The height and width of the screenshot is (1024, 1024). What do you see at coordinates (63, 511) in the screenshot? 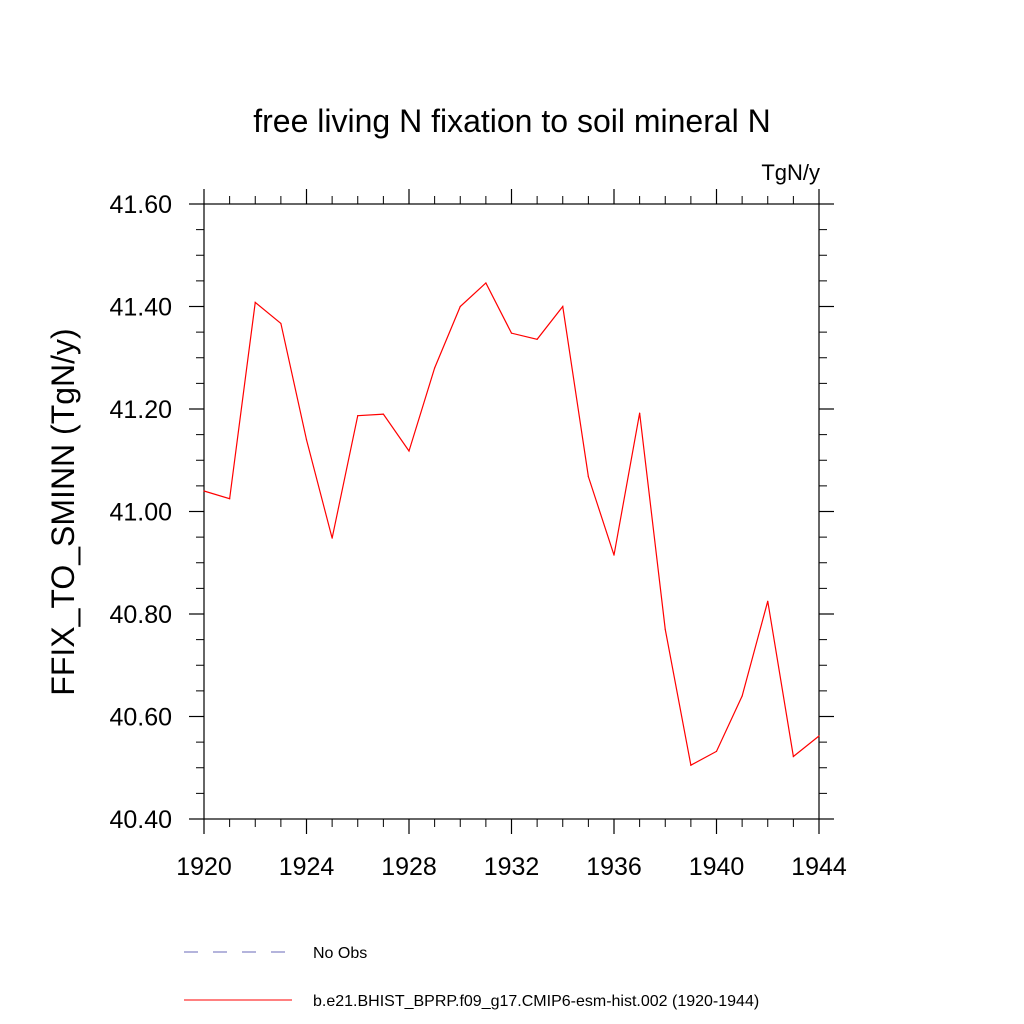
I see `y-axis-label: FFIX_TO_SMINN (TgN/y)` at bounding box center [63, 511].